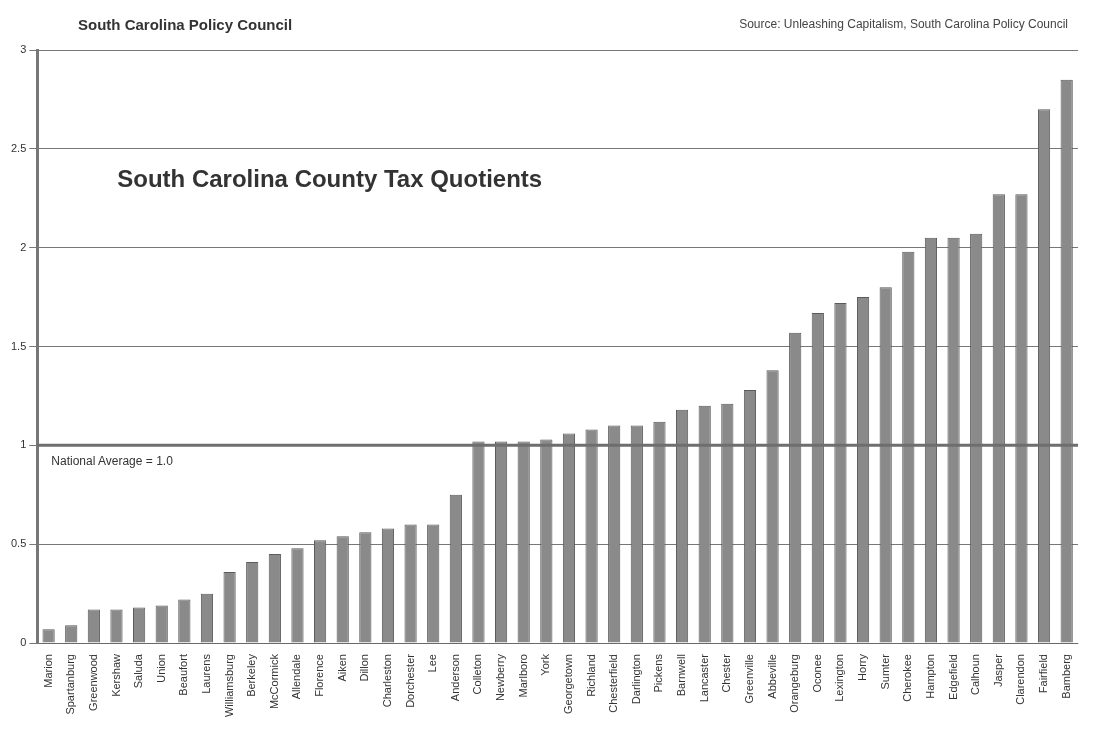  I want to click on x-tick-label: Marion, so click(47, 671).